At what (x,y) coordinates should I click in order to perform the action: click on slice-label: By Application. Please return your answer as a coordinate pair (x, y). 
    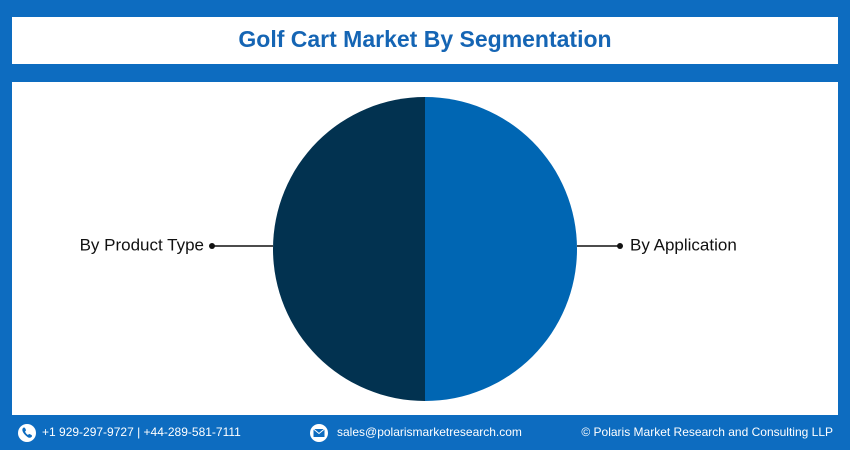
    Looking at the image, I should click on (683, 244).